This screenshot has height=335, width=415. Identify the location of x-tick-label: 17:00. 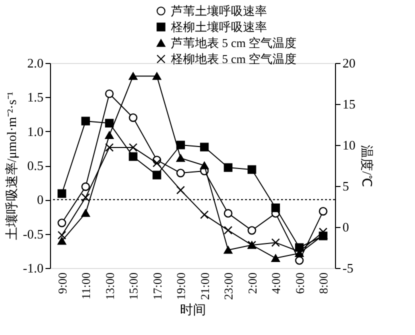
(157, 286).